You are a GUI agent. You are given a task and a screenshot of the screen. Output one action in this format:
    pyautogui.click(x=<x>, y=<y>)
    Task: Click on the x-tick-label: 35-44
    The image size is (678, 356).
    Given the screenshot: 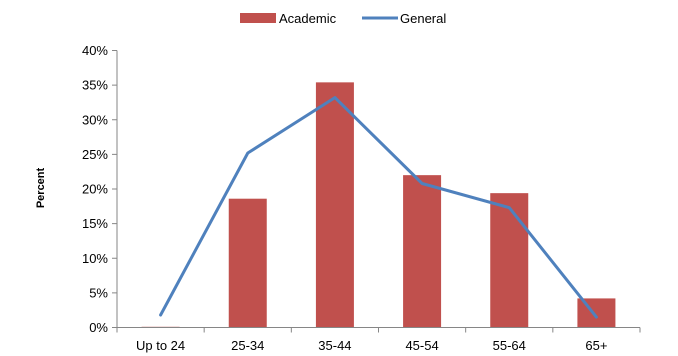 What is the action you would take?
    pyautogui.click(x=334, y=345)
    